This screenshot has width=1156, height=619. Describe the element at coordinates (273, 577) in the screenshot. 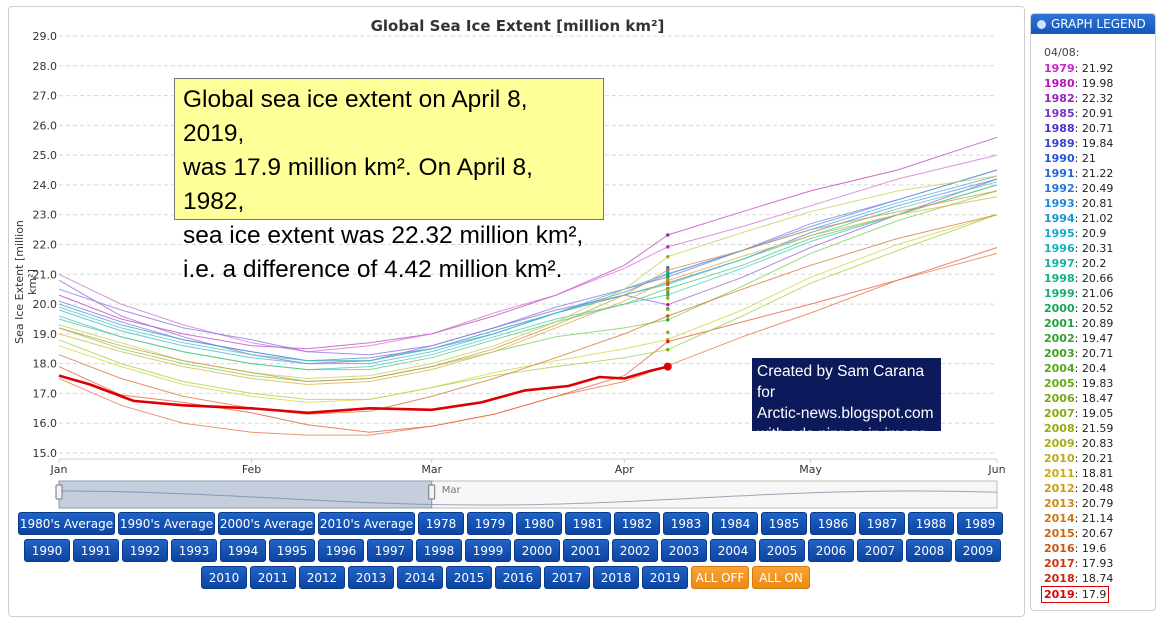

I see `toggle-button-2011: 2011` at that location.